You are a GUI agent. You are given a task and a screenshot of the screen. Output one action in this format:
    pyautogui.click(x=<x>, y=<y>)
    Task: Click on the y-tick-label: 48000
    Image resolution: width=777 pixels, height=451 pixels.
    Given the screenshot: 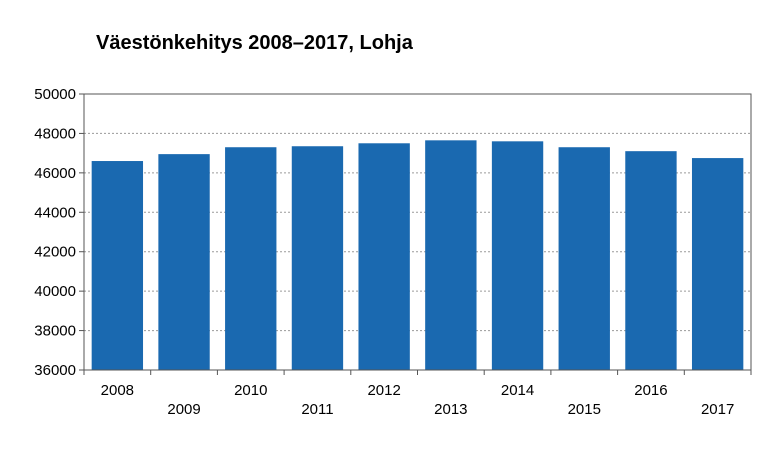 What is the action you would take?
    pyautogui.click(x=55, y=133)
    